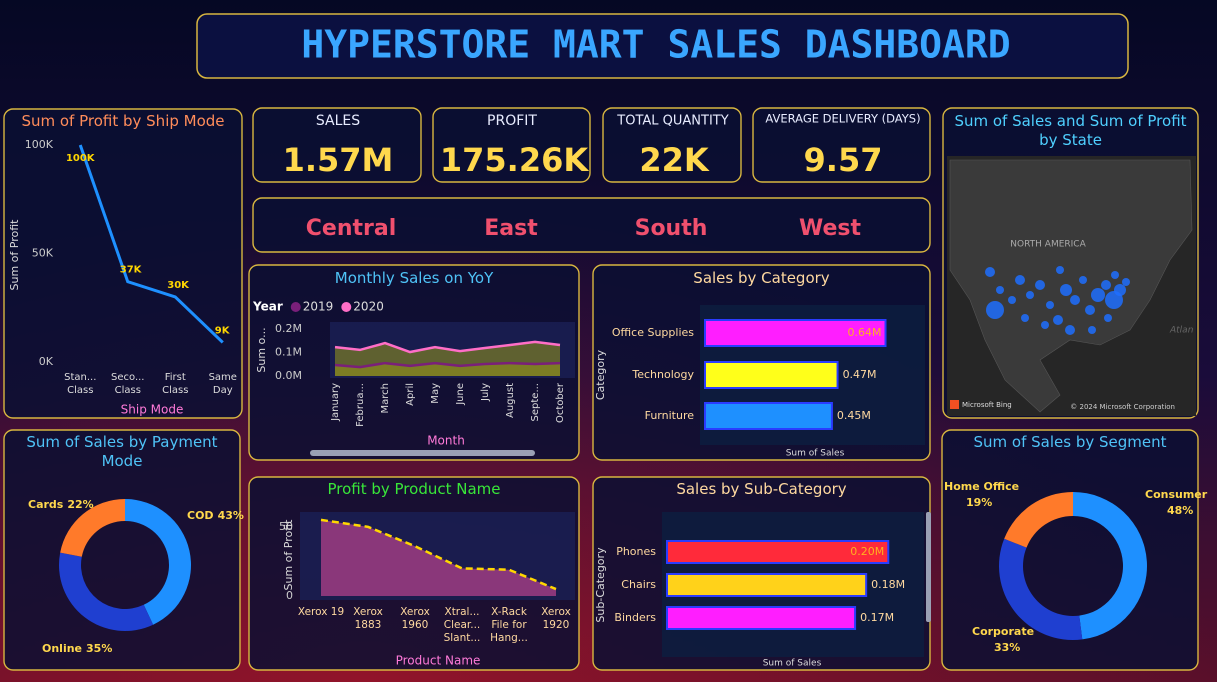 The height and width of the screenshot is (682, 1217). What do you see at coordinates (223, 384) in the screenshot?
I see `x-tick-label-box: Same Day` at bounding box center [223, 384].